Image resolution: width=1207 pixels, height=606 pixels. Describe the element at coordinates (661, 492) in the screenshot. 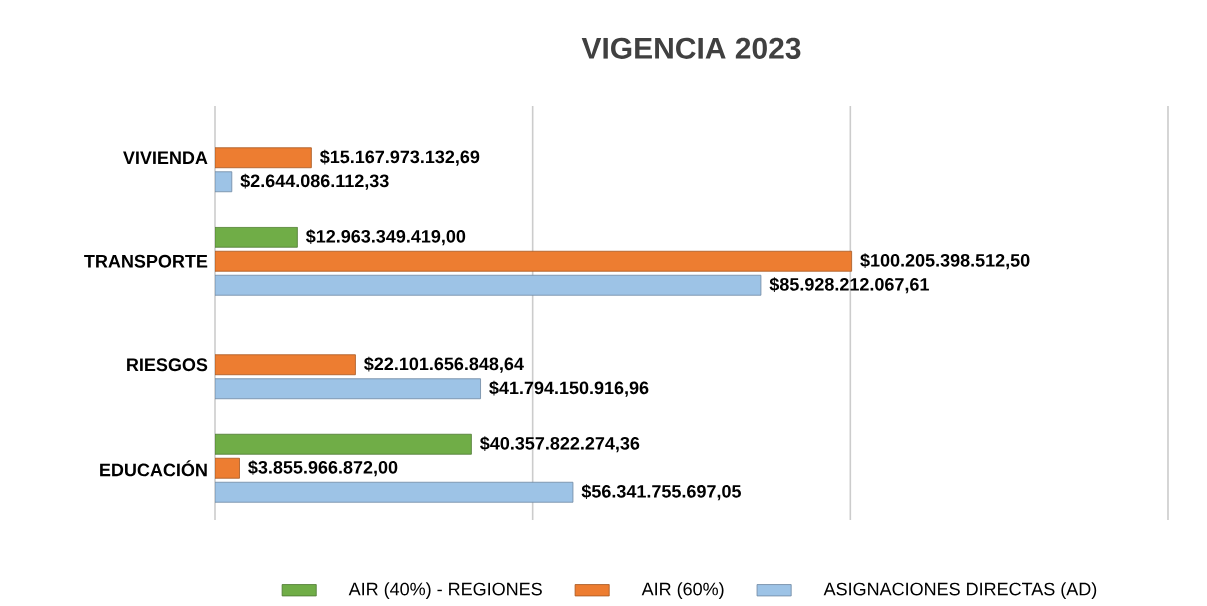

I see `data-label: $56.341.755.697,05` at that location.